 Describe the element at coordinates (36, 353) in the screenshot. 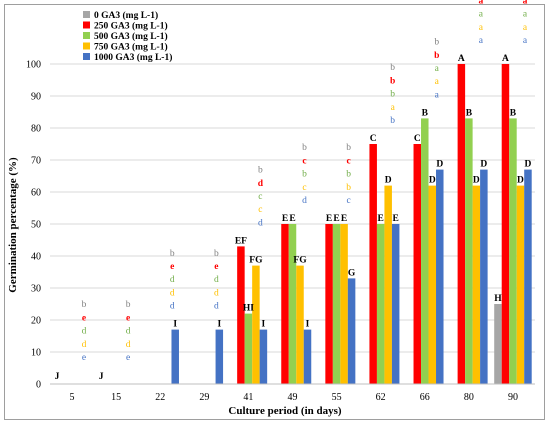

I see `y-tick-label: 10` at that location.